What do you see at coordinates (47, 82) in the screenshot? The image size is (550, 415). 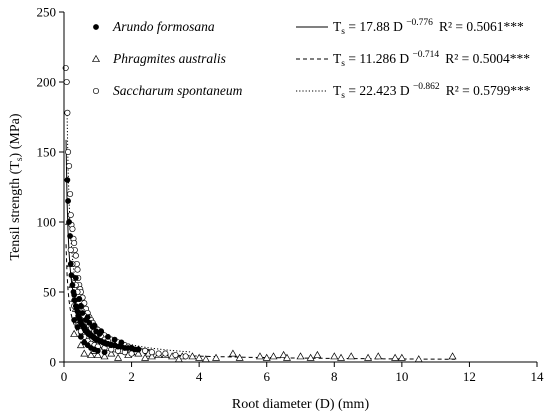 I see `y-tick-label: 200` at bounding box center [47, 82].